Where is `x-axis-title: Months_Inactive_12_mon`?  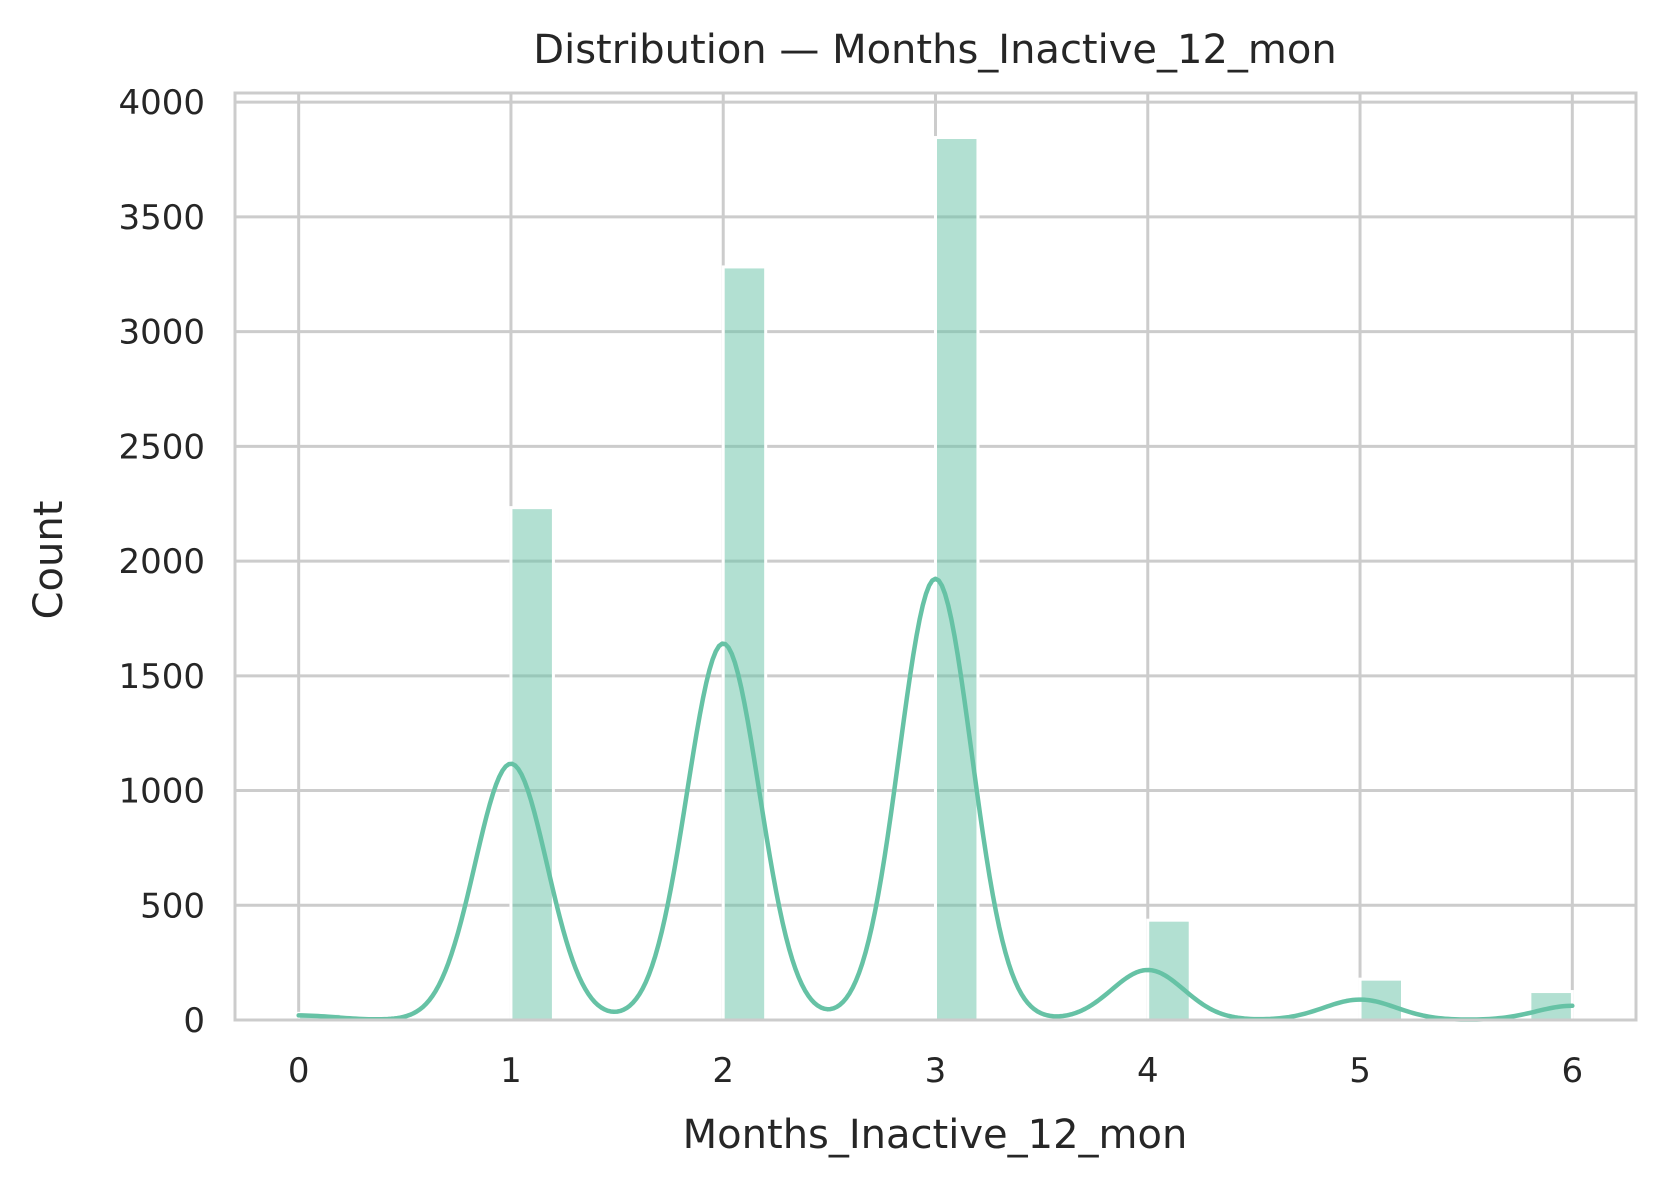 x-axis-title: Months_Inactive_12_mon is located at coordinates (935, 1135).